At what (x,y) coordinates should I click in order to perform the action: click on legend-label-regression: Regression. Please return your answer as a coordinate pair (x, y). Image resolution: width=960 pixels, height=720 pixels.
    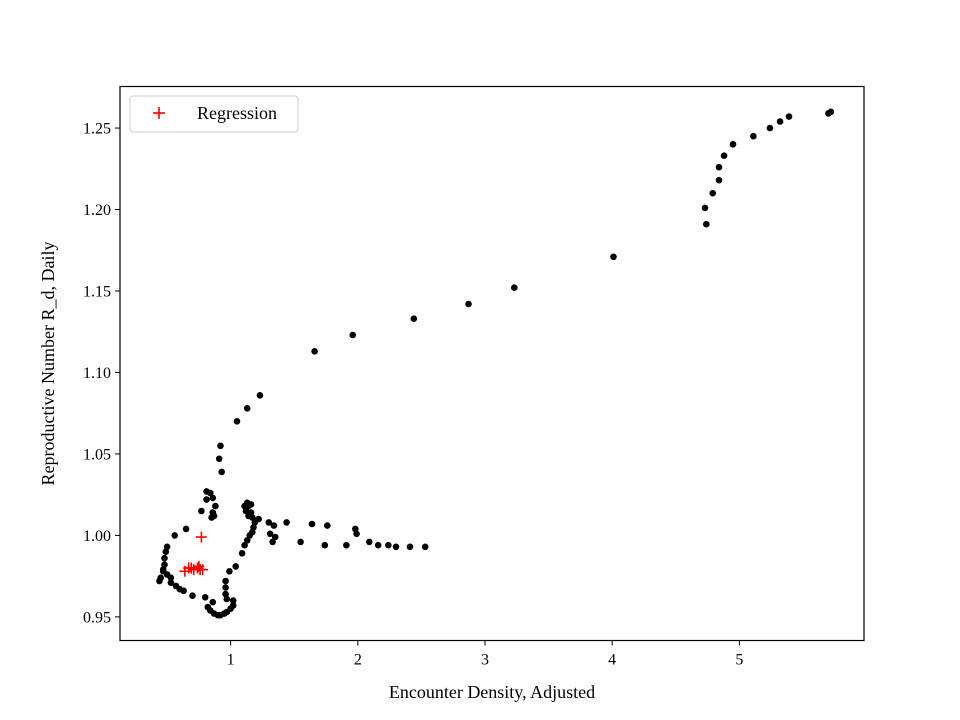
    Looking at the image, I should click on (237, 113).